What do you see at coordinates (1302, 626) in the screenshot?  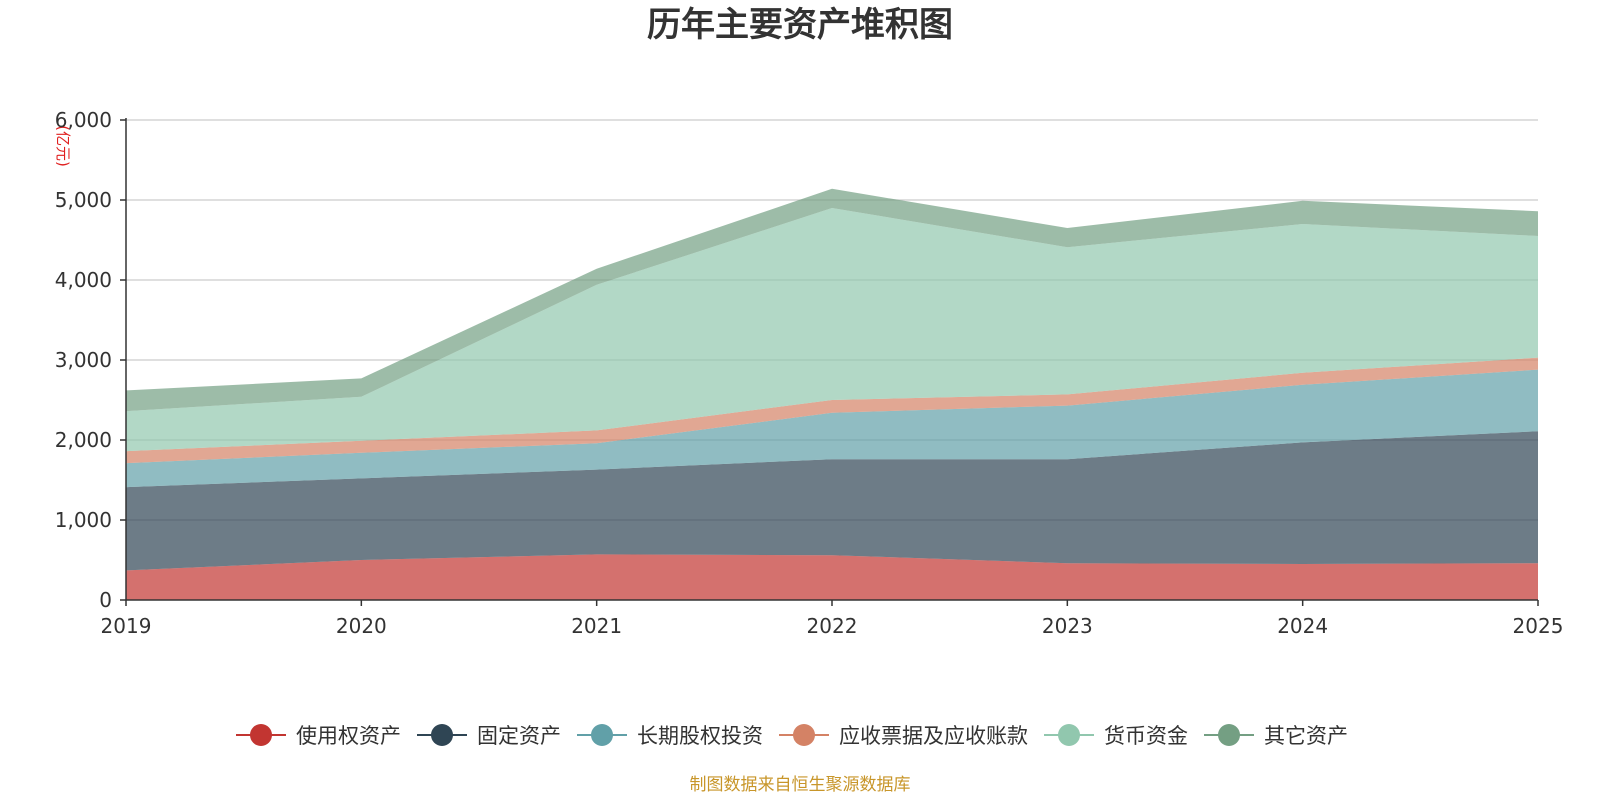 I see `x-tick-label: 2024` at bounding box center [1302, 626].